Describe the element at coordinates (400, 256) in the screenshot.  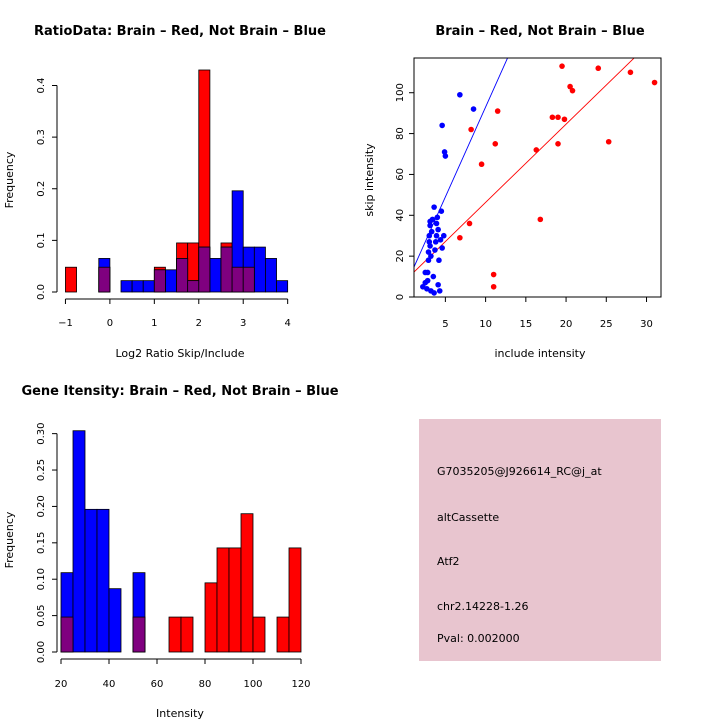
I see `y-tick-label: 20` at that location.